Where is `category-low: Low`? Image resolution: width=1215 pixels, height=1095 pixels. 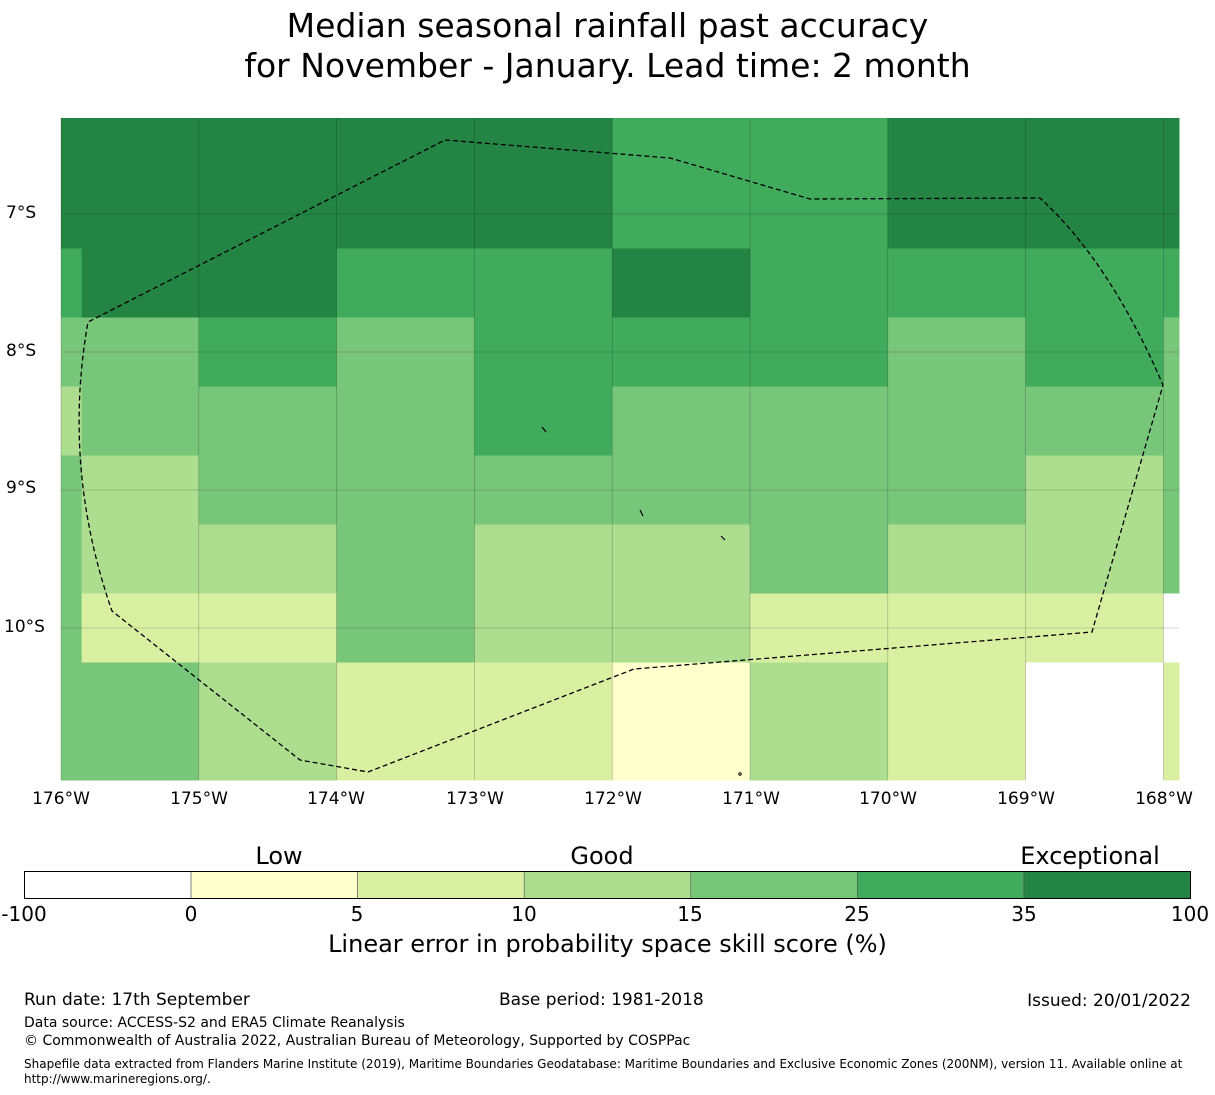
category-low: Low is located at coordinates (279, 856).